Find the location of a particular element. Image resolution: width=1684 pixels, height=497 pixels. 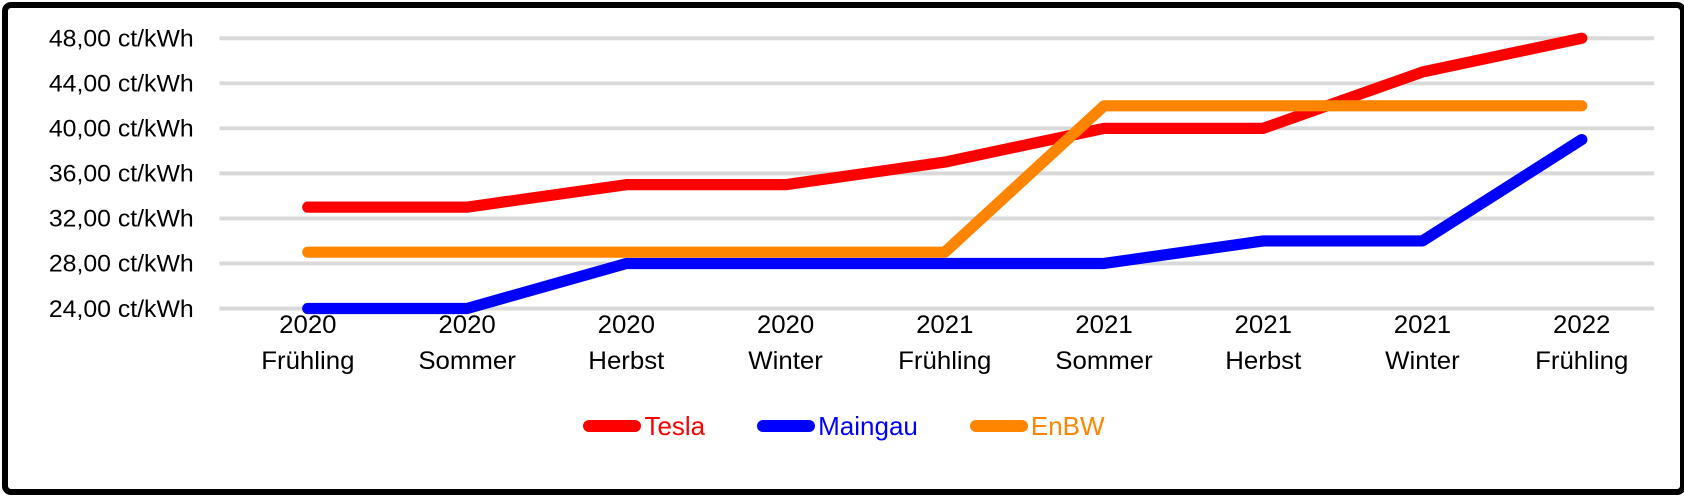

x-tick: 2021 Herbst is located at coordinates (1263, 343).